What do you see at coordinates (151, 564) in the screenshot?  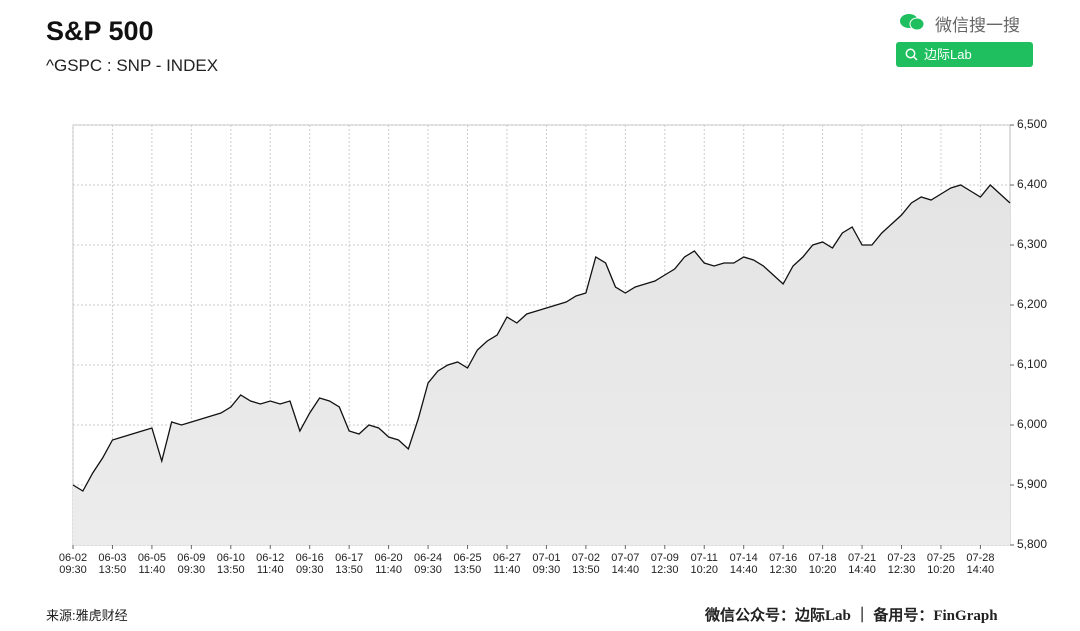 I see `x-tick-label: 06-05 11:40` at bounding box center [151, 564].